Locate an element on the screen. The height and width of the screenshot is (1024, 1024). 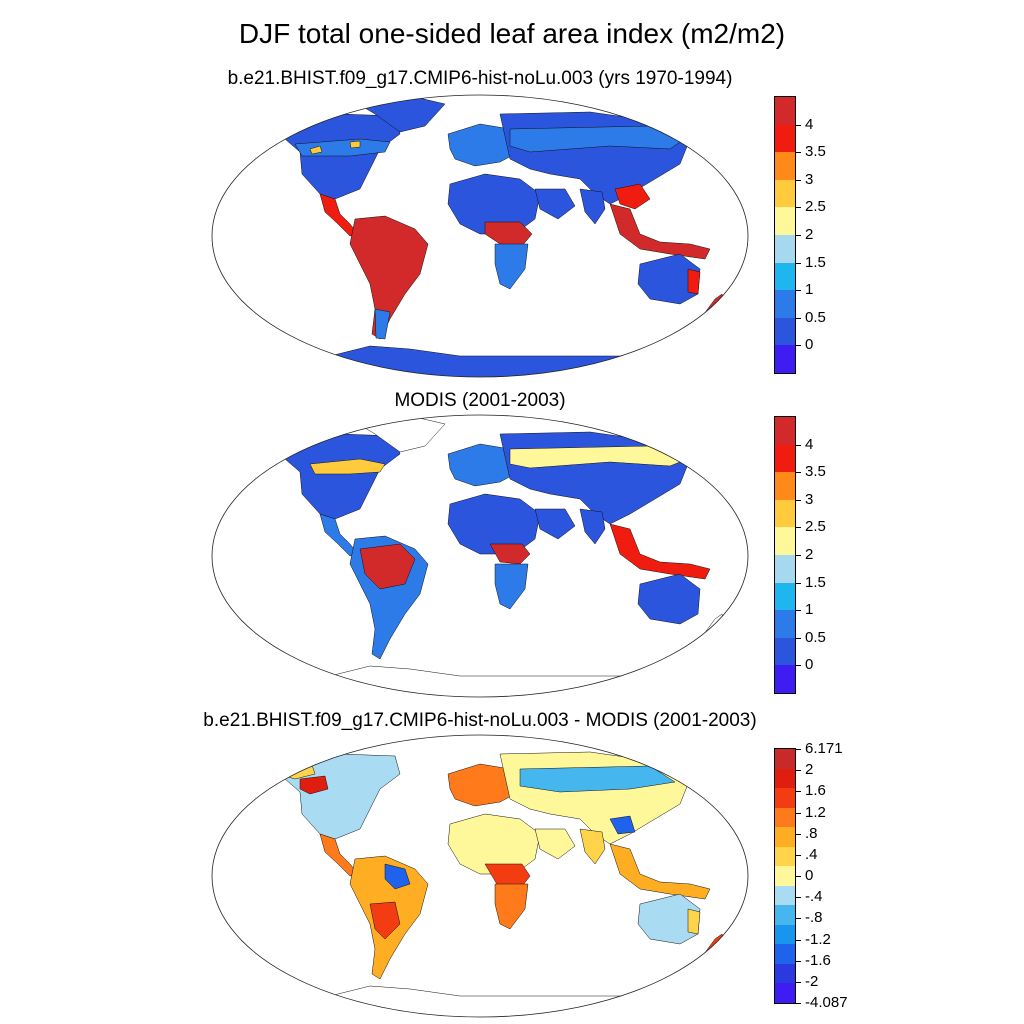
panel-1-map is located at coordinates (480, 236).